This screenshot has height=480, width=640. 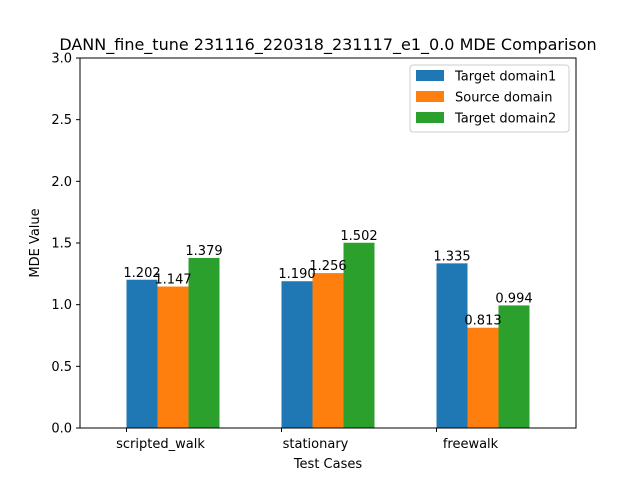 What do you see at coordinates (296, 274) in the screenshot?
I see `bar-value-label: 1.190` at bounding box center [296, 274].